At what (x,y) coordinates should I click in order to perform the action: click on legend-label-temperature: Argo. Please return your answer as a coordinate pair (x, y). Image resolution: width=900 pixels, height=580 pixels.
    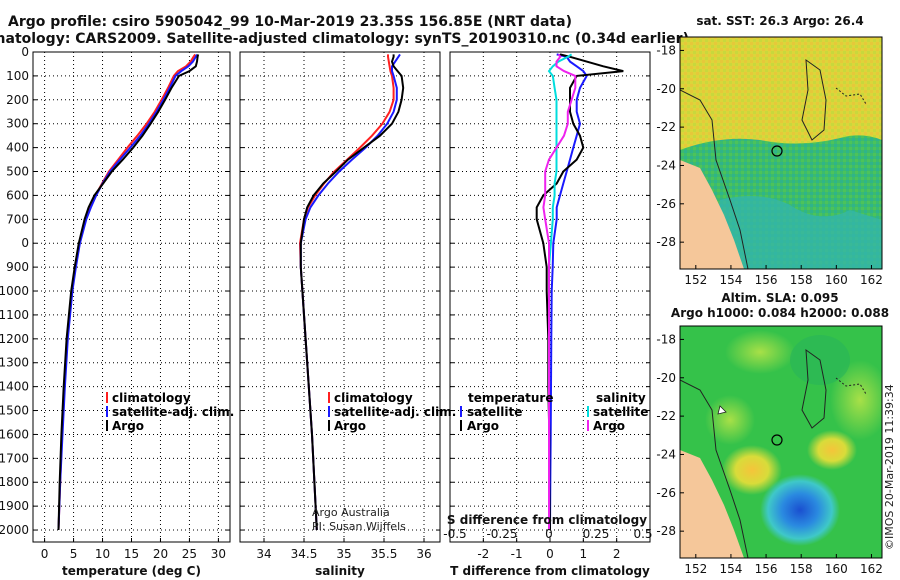
    Looking at the image, I should click on (483, 426).